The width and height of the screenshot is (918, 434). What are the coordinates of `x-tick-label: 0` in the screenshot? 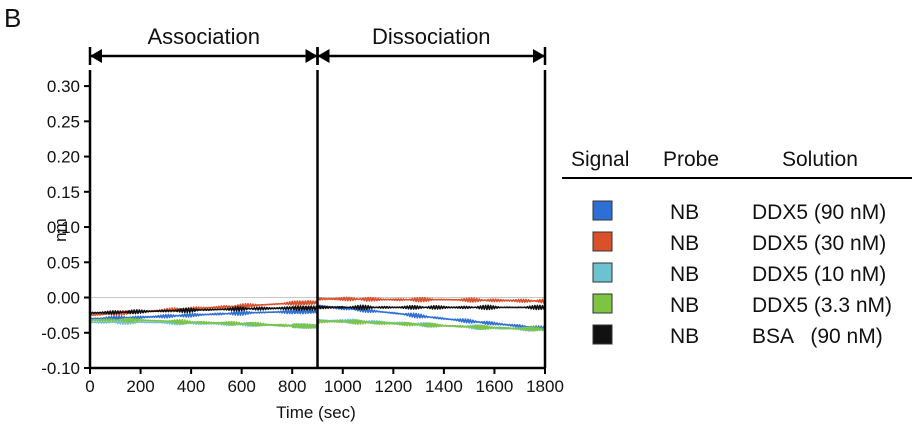 It's located at (89, 386).